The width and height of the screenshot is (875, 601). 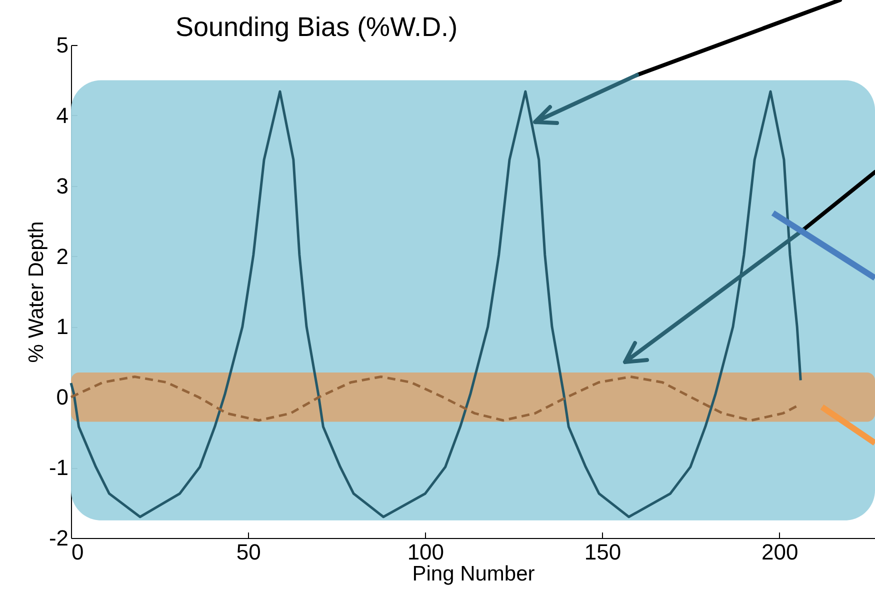 I want to click on x-tick-label: 50, so click(x=248, y=552).